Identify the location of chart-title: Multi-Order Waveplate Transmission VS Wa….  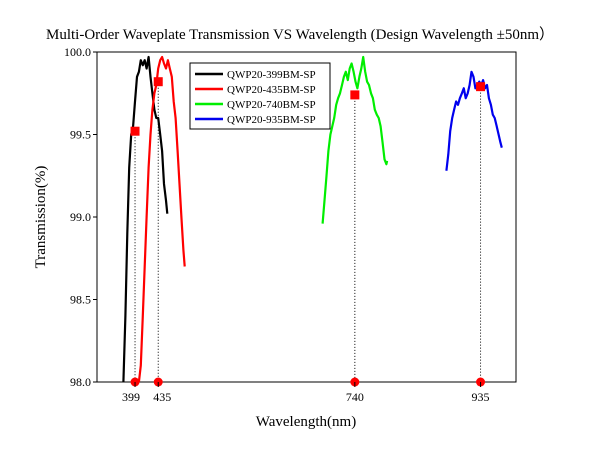
(300, 34).